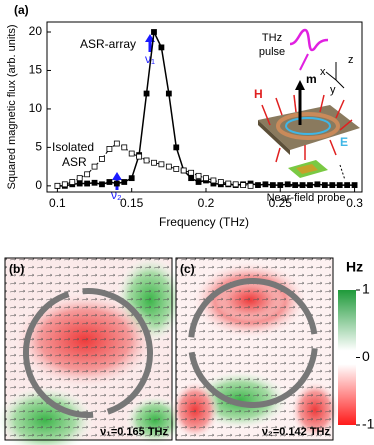 Image resolution: width=374 pixels, height=445 pixels. What do you see at coordinates (272, 38) in the screenshot?
I see `annotation: THz` at bounding box center [272, 38].